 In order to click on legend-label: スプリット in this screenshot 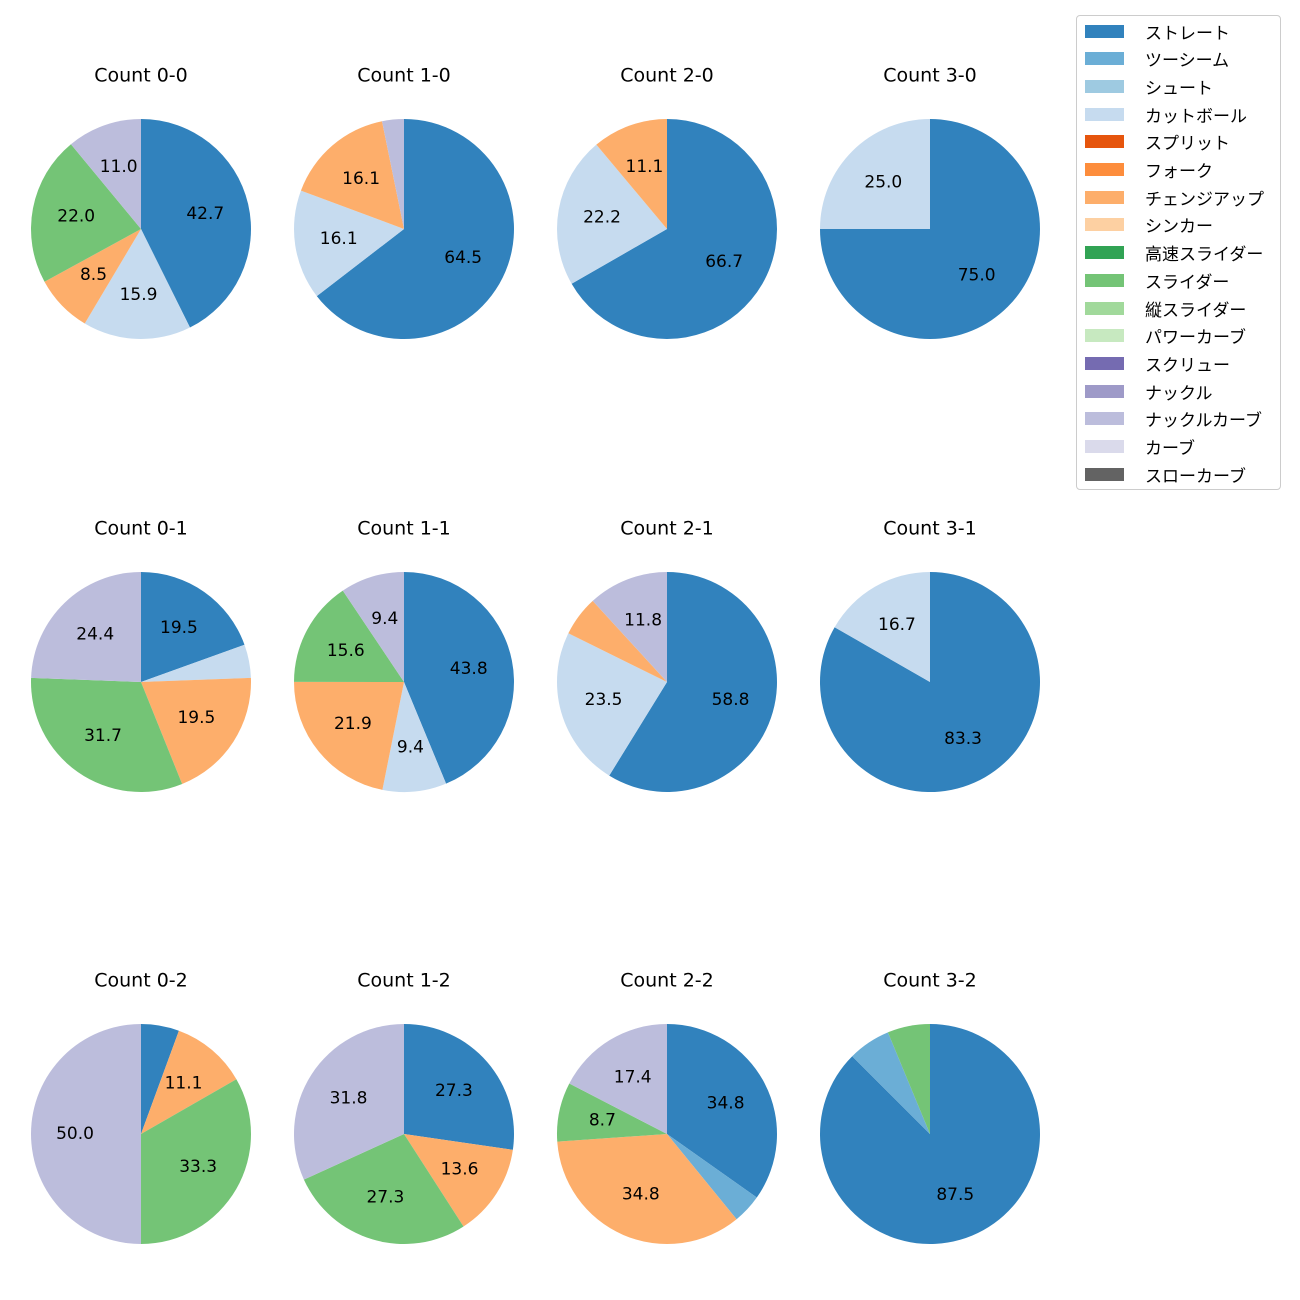, I will do `click(1187, 144)`.